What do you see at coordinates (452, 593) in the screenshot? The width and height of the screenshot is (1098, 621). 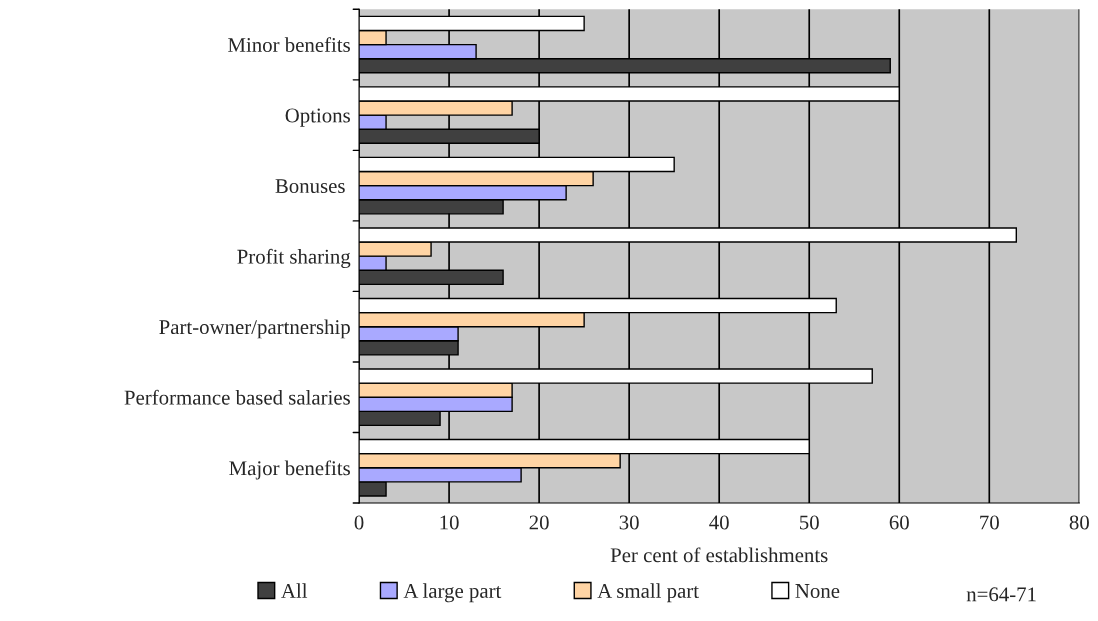 I see `legend-label: A large part` at bounding box center [452, 593].